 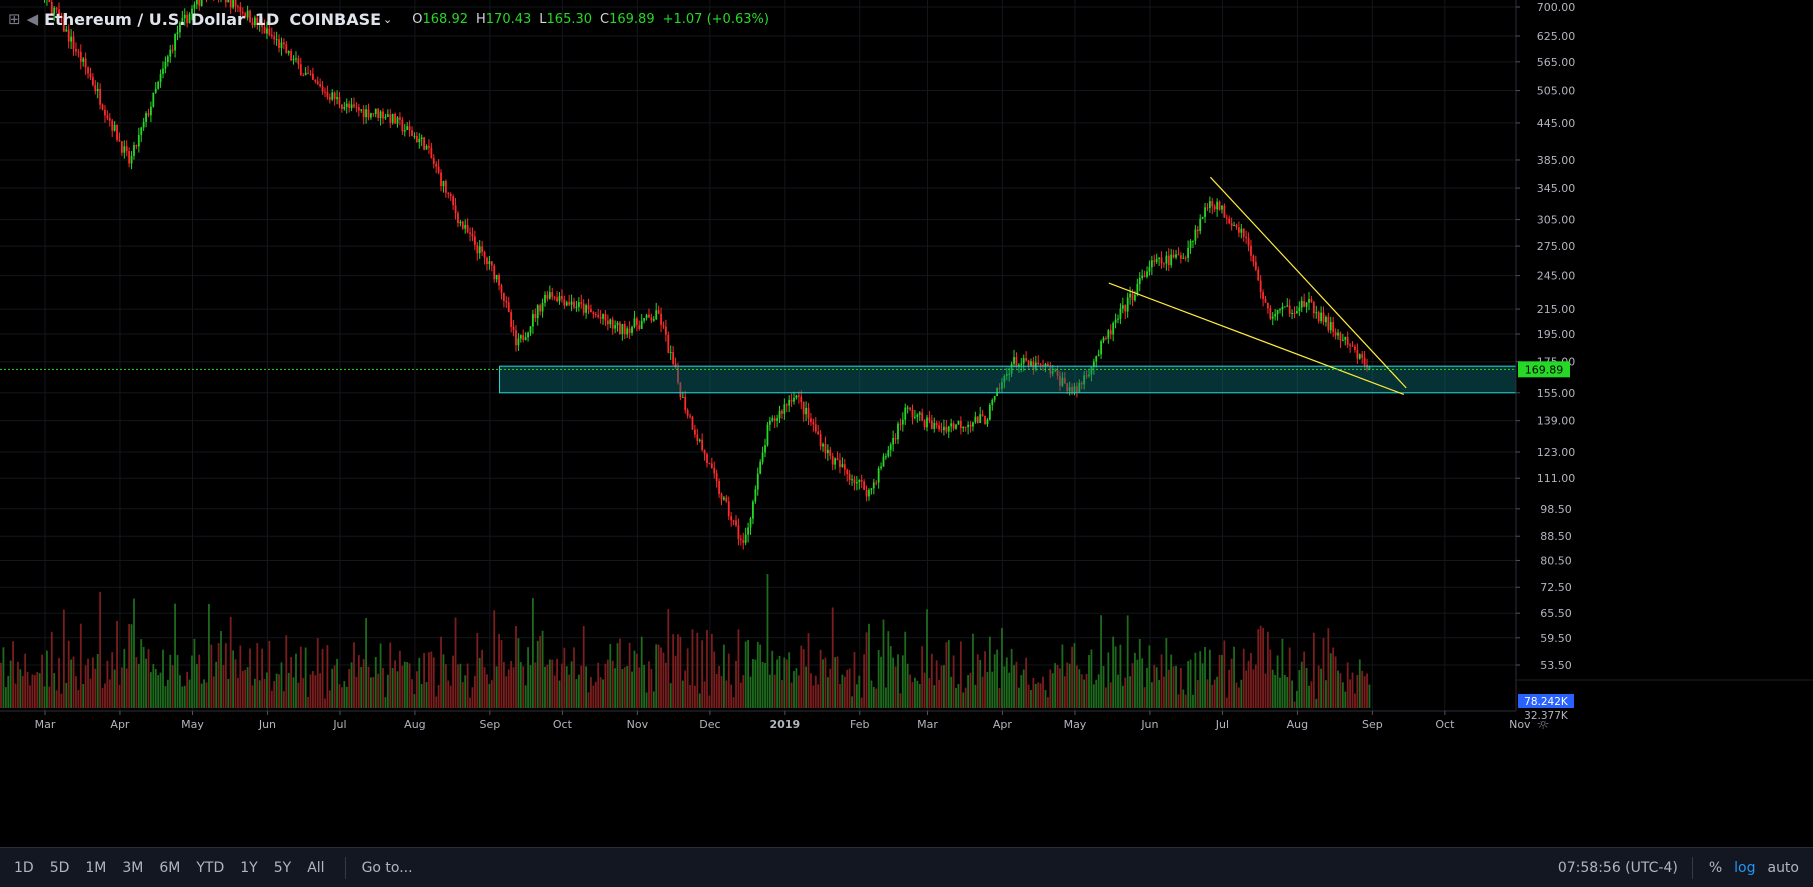 I want to click on collapse-arrow-icon: ◀, so click(x=32, y=19).